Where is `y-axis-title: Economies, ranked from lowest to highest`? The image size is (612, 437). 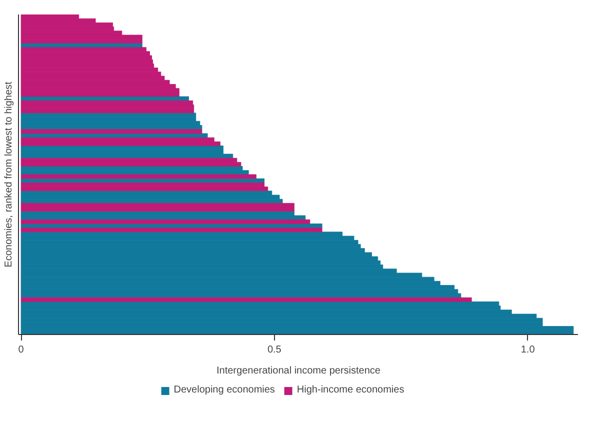 y-axis-title: Economies, ranked from lowest to highest is located at coordinates (9, 174).